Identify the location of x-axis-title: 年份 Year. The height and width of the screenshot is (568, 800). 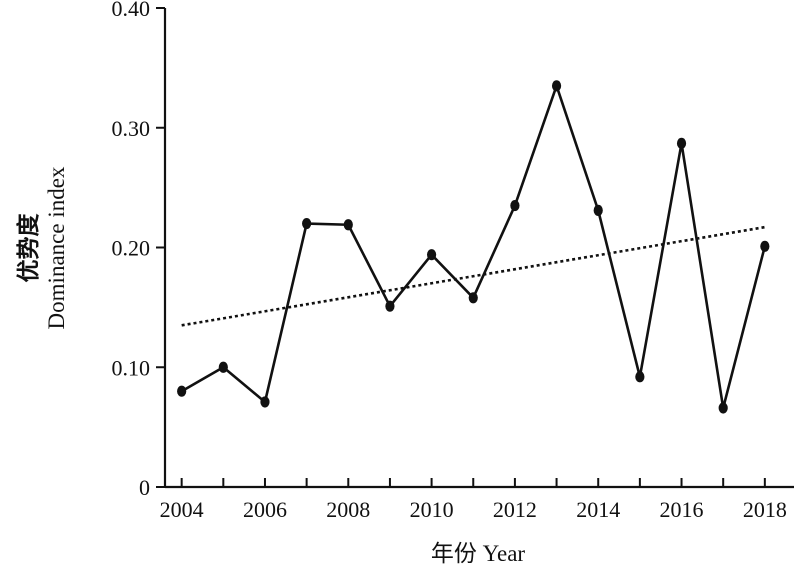
(478, 553).